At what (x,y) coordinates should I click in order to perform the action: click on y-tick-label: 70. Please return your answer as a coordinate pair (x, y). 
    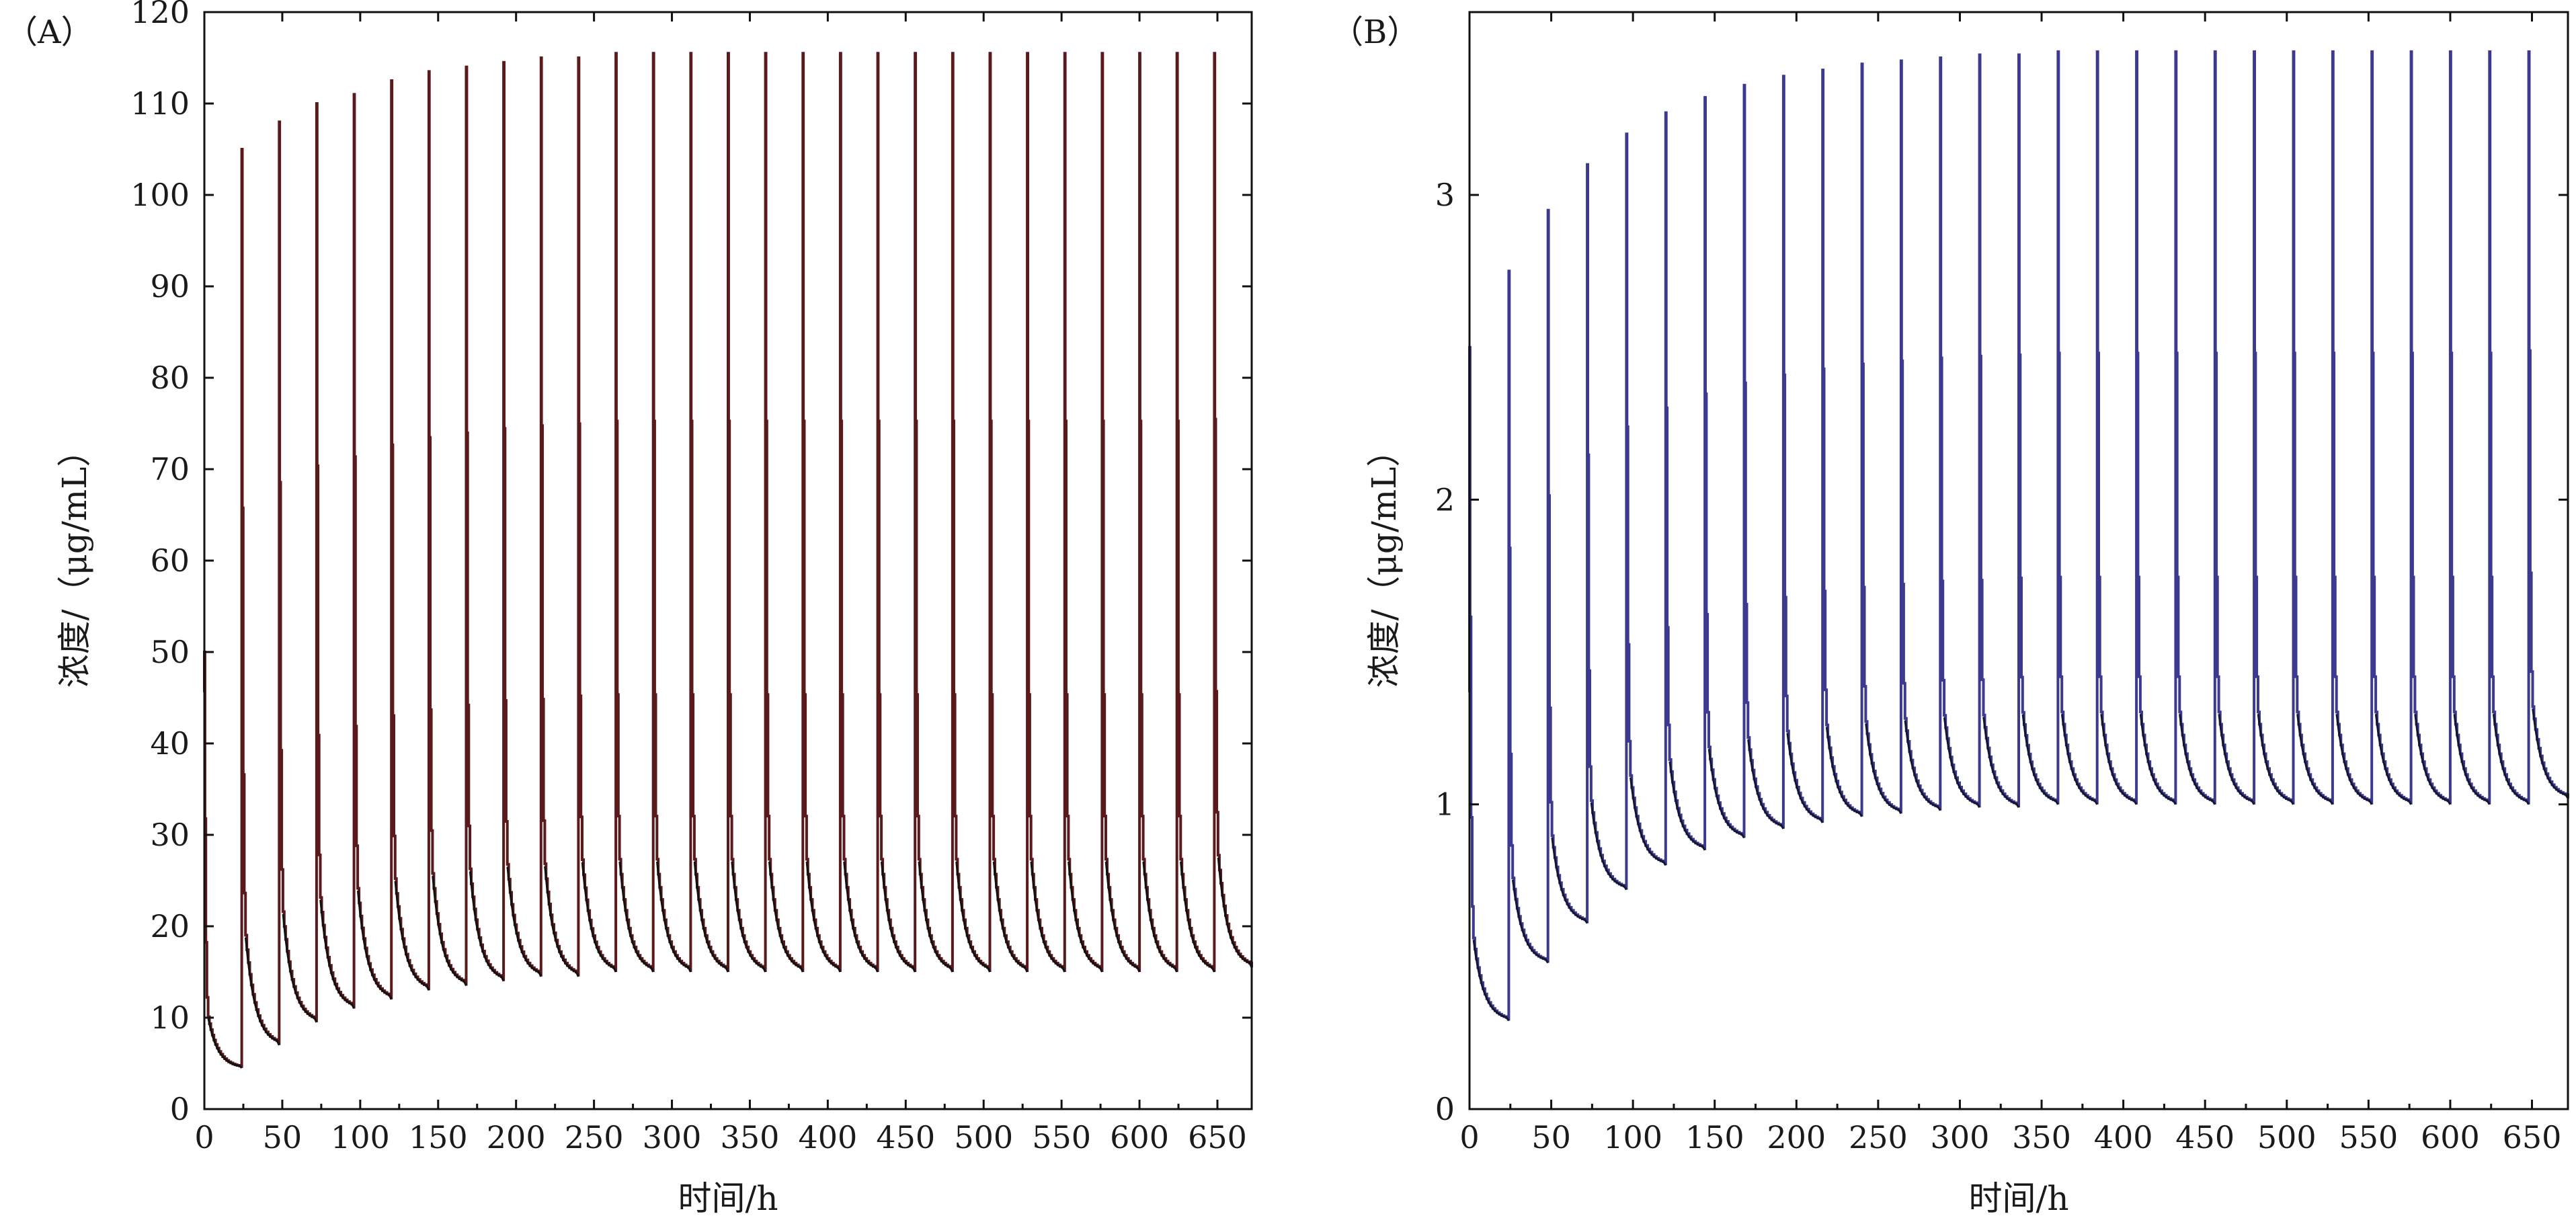
    Looking at the image, I should click on (170, 469).